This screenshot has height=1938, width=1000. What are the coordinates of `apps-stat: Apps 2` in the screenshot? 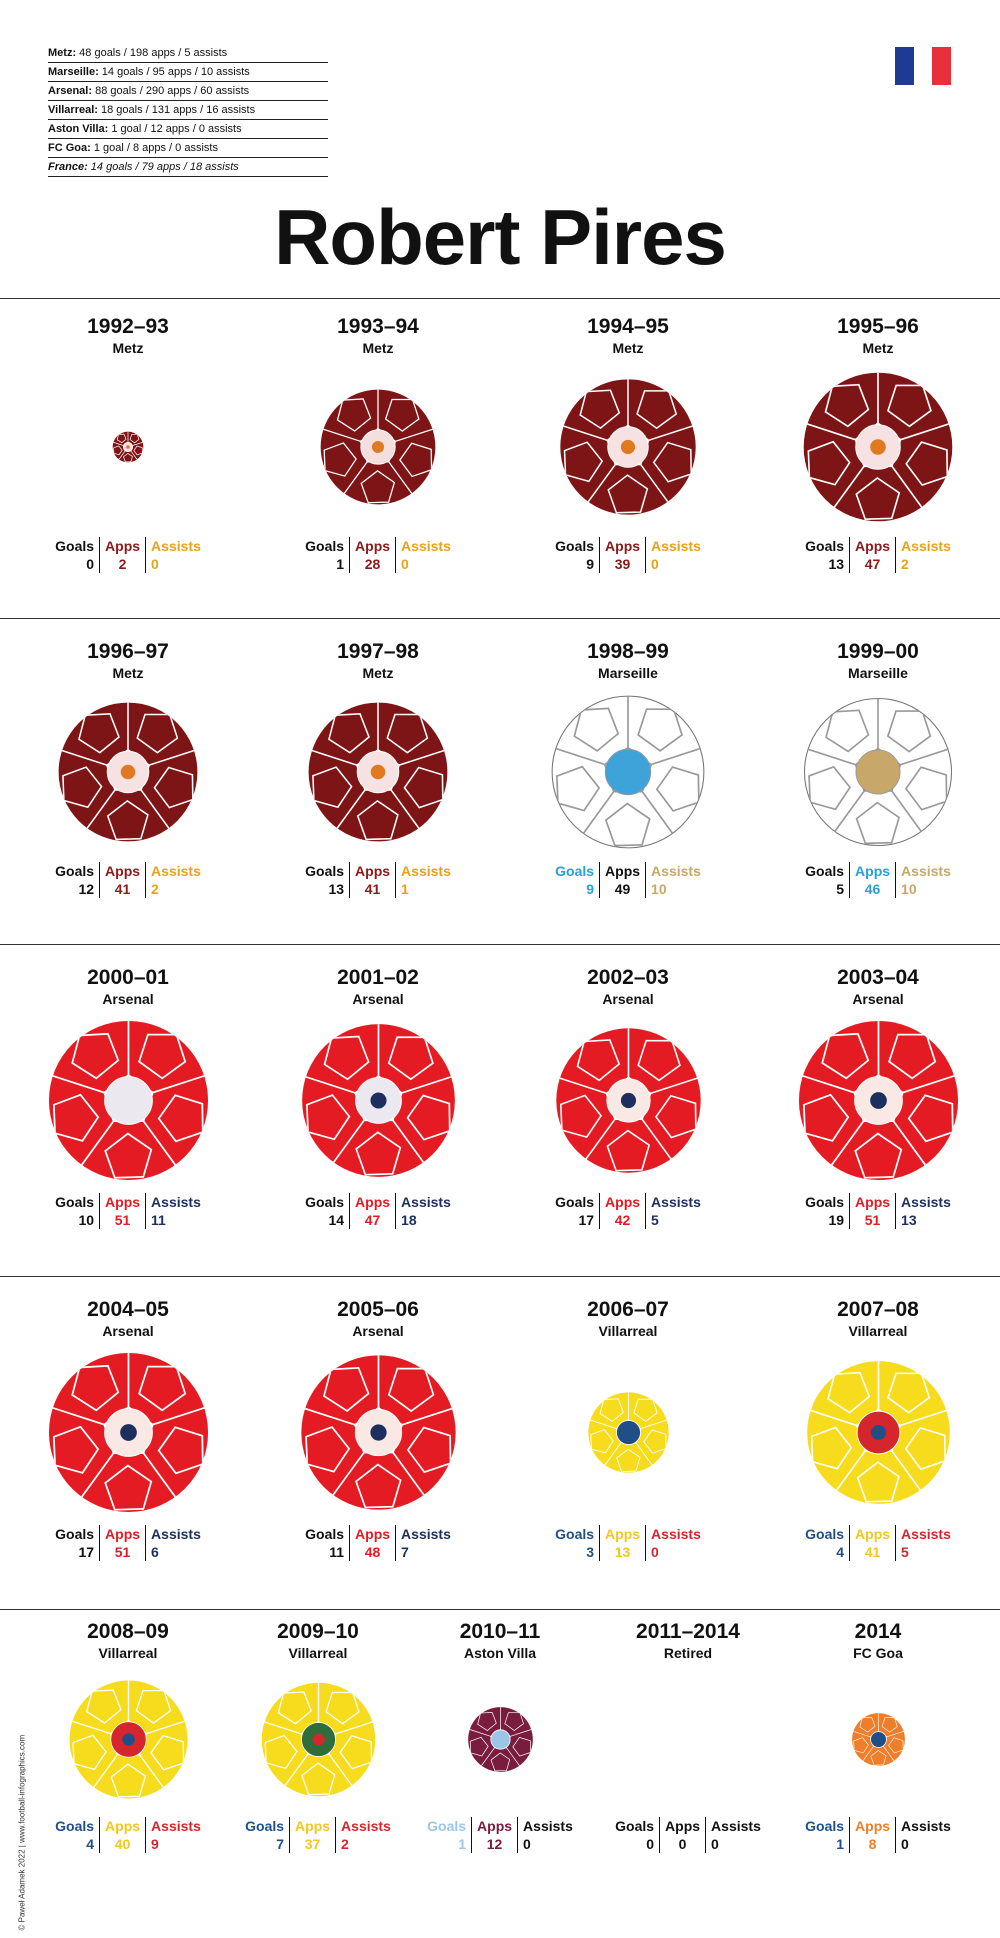 It's located at (123, 555).